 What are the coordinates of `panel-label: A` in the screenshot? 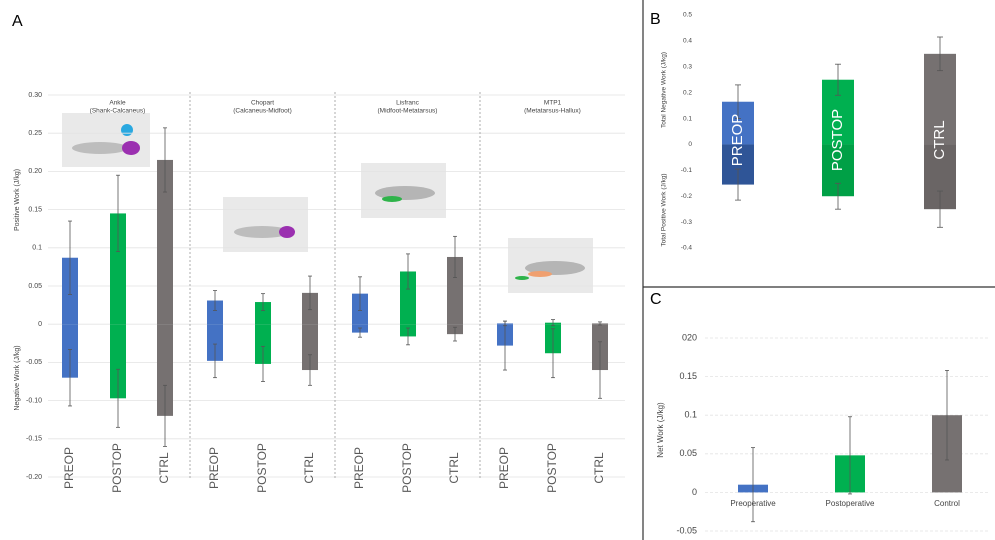 It's located at (17, 21).